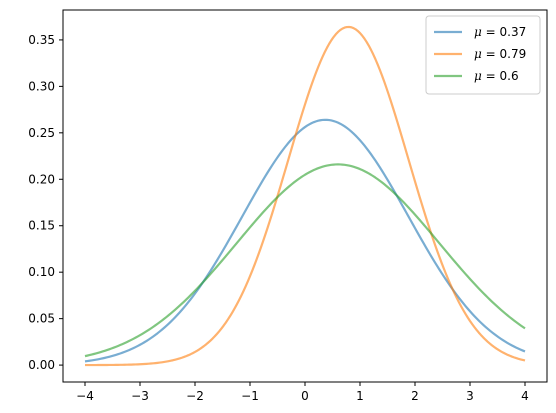  What do you see at coordinates (360, 396) in the screenshot?
I see `x-tick-label: 1` at bounding box center [360, 396].